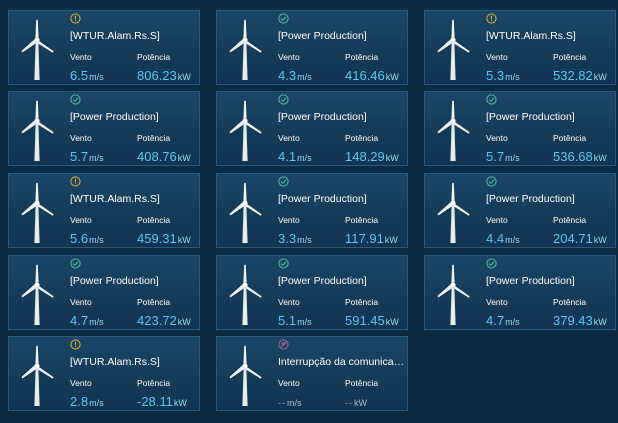 The image size is (618, 423). I want to click on power-value: 423.72kW, so click(164, 321).